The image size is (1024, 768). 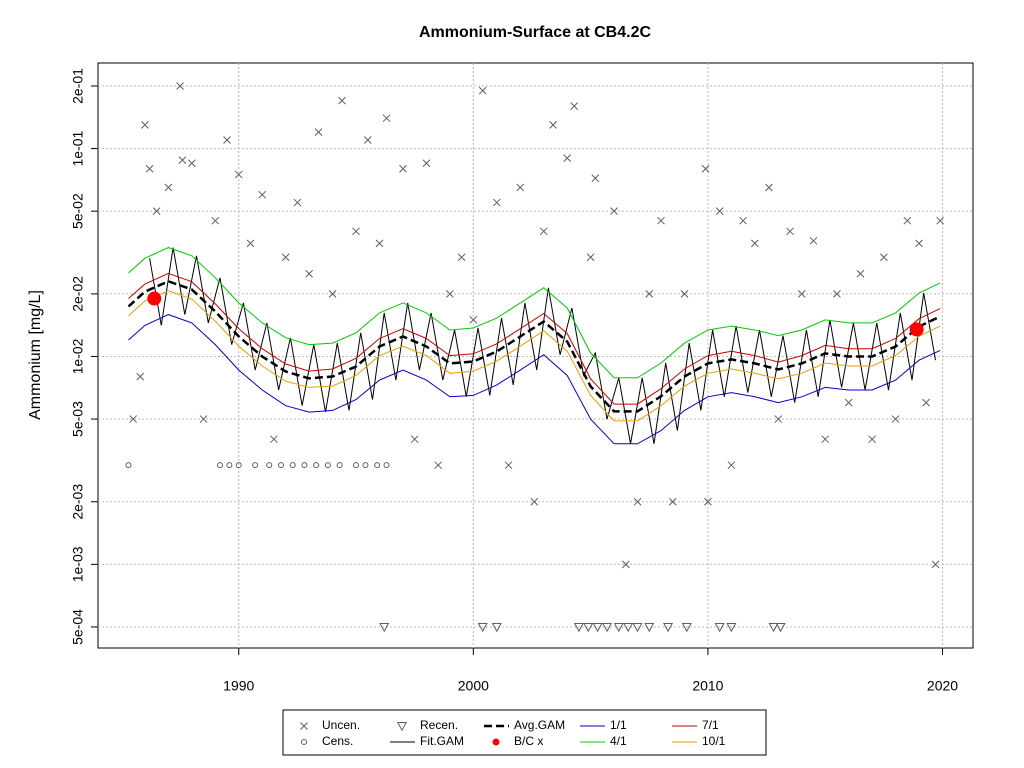 I want to click on y-tick-label: 5e-03, so click(x=78, y=419).